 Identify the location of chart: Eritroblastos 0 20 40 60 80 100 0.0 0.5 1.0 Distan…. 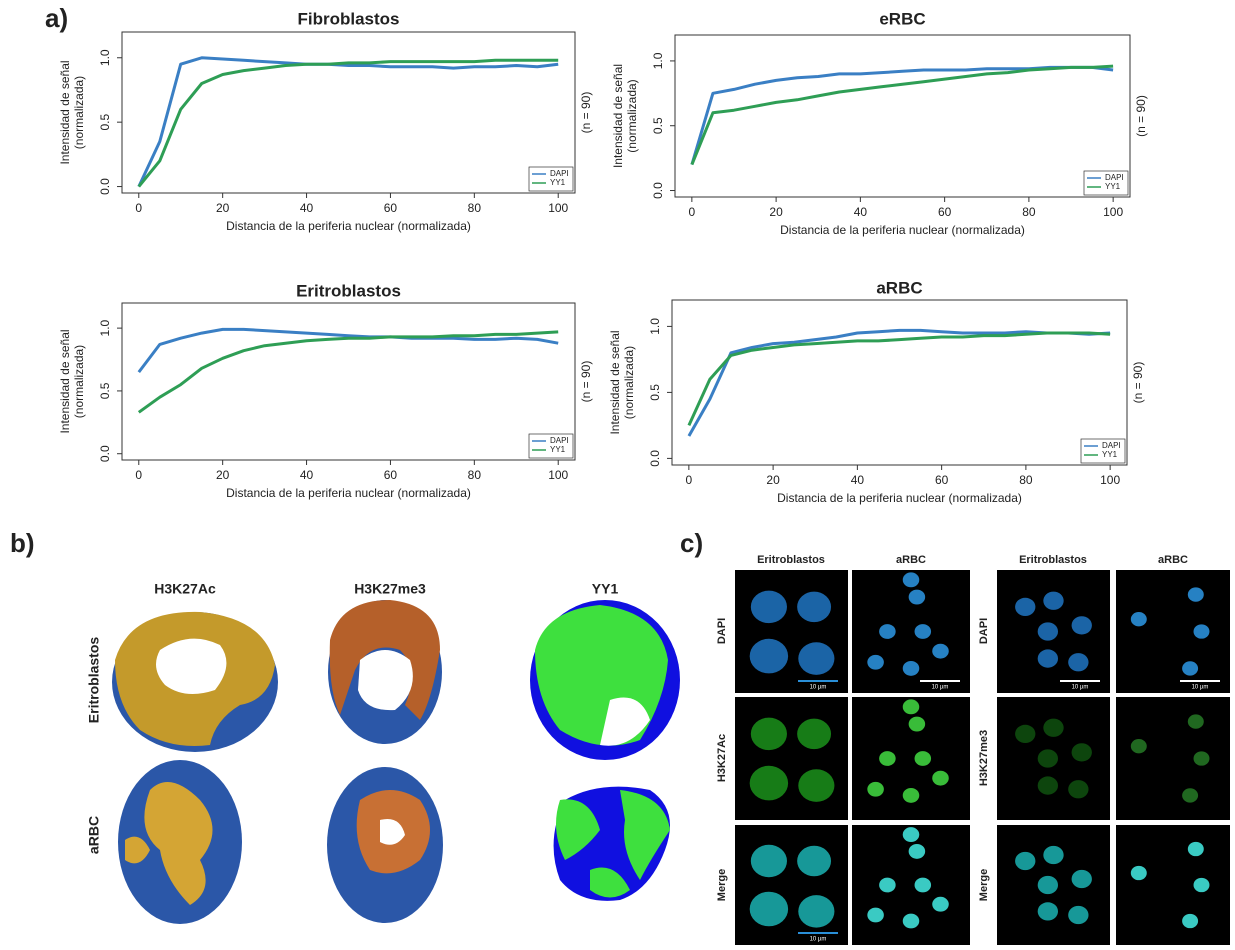
(325, 390).